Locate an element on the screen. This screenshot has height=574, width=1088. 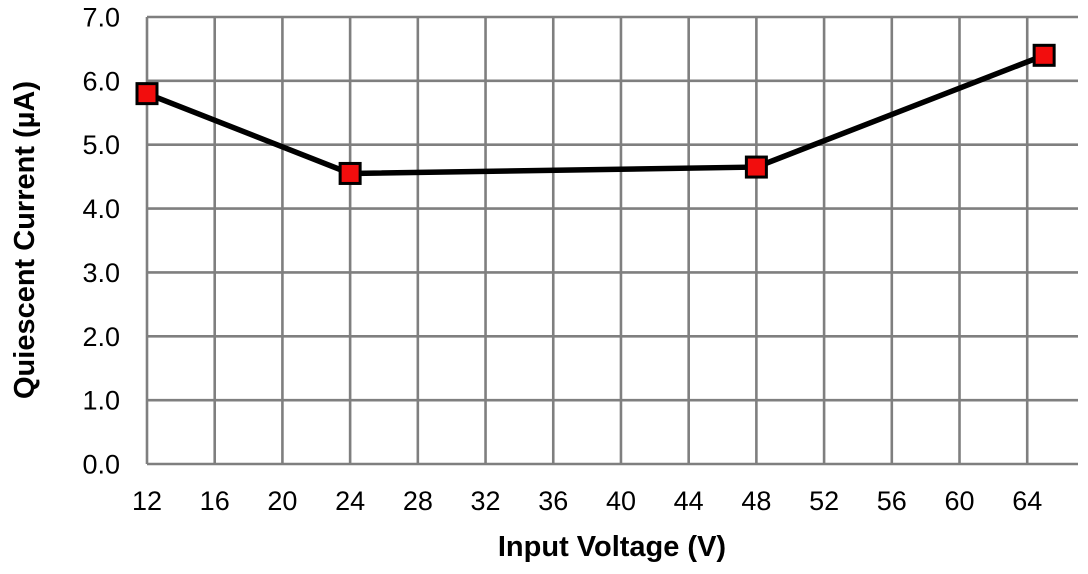
x-tick-label: 44 is located at coordinates (689, 501).